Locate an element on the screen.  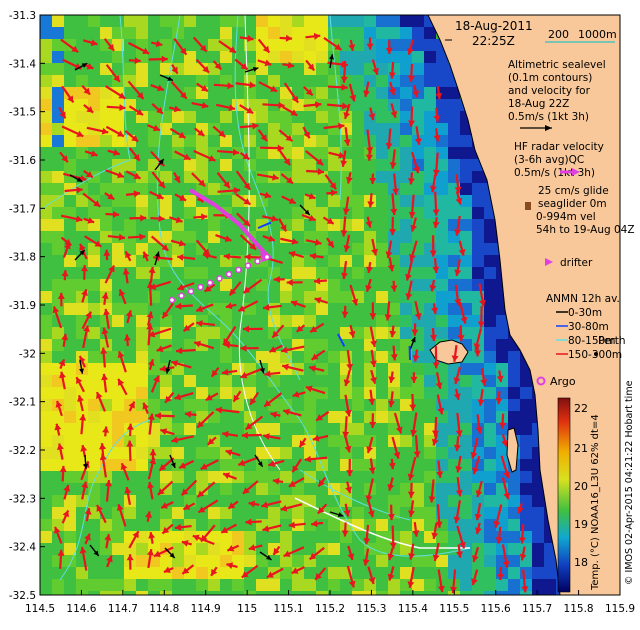
svg-text: 54h to 19-Aug 04Z is located at coordinates (585, 230).